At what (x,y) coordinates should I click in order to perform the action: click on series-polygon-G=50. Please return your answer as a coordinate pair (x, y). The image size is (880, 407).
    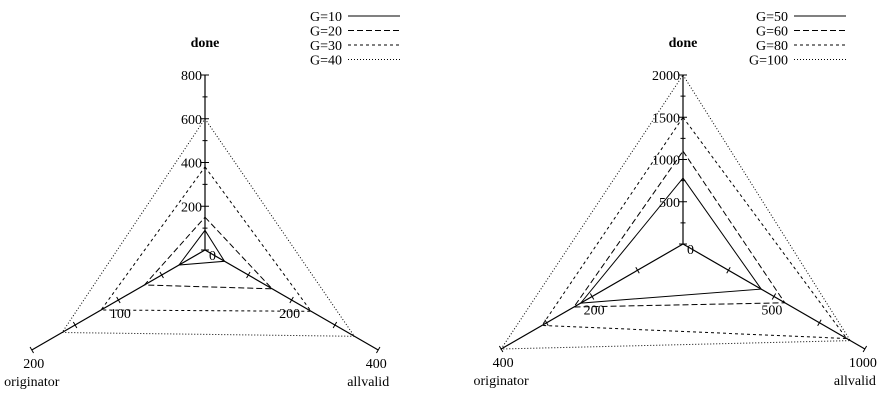
    Looking at the image, I should click on (671, 240).